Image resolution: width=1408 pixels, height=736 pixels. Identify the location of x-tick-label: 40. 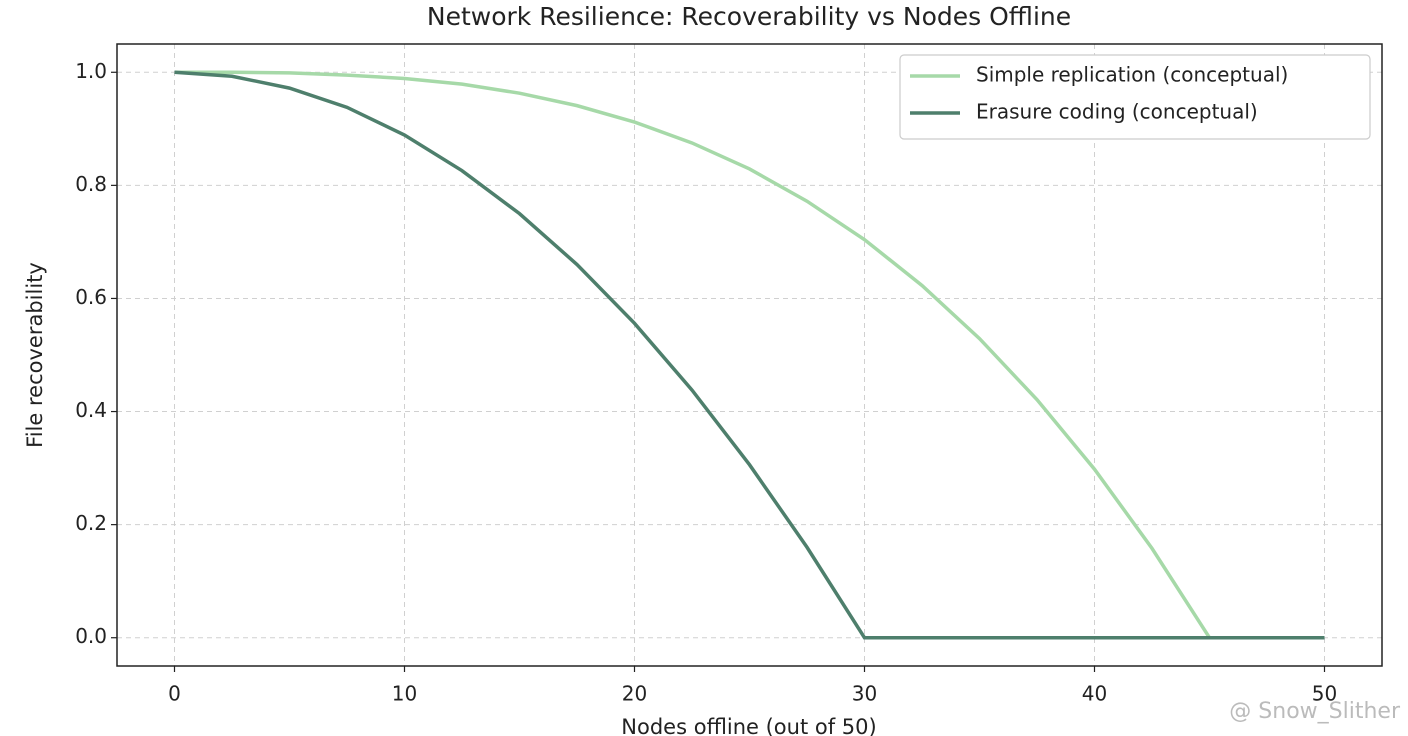
(1094, 694).